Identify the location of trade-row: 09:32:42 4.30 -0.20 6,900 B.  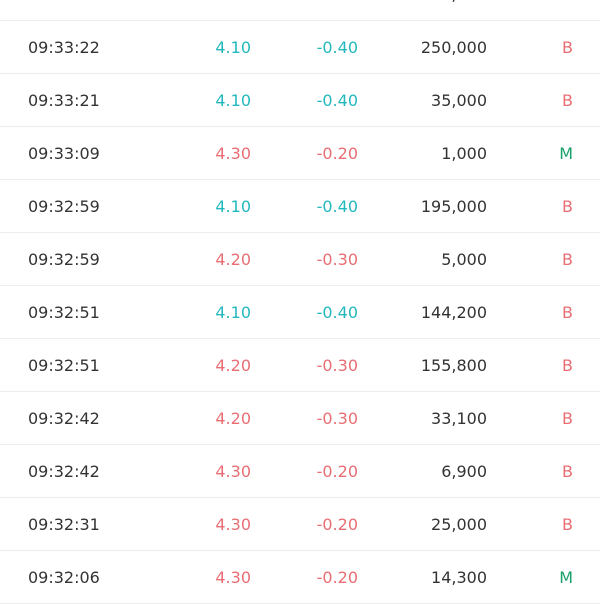
(300, 471).